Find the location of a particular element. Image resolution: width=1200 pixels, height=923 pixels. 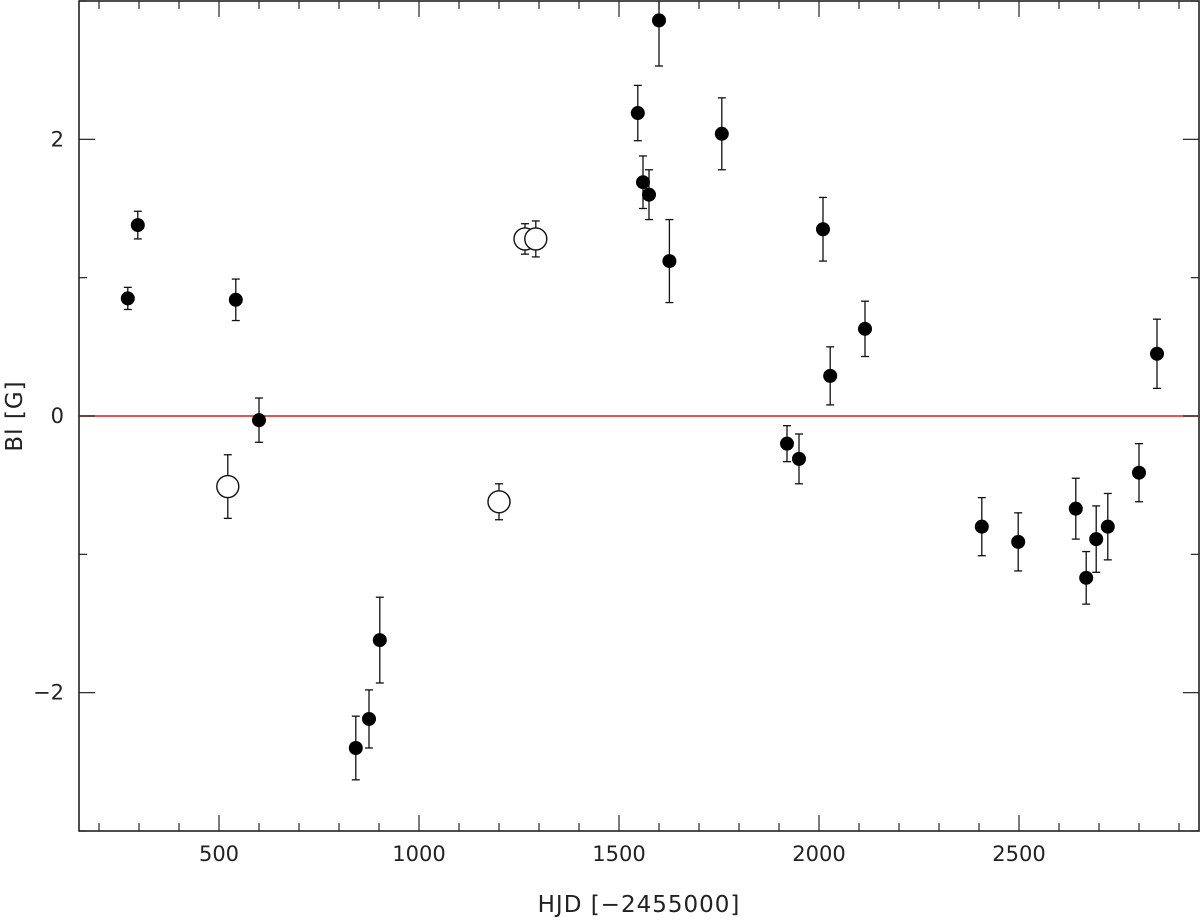

x-tick-label: 2500 is located at coordinates (1018, 854).